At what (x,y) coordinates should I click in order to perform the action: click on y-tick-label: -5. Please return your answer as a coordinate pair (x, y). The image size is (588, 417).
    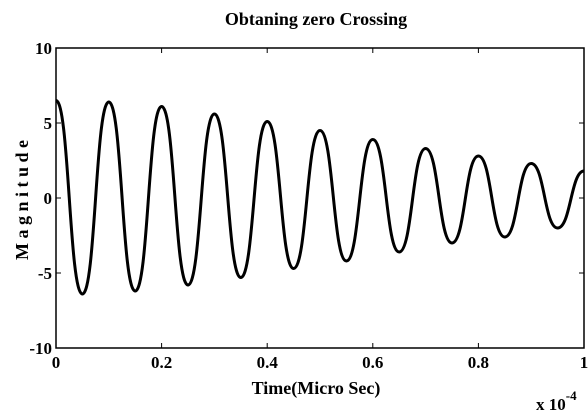
    Looking at the image, I should click on (45, 273).